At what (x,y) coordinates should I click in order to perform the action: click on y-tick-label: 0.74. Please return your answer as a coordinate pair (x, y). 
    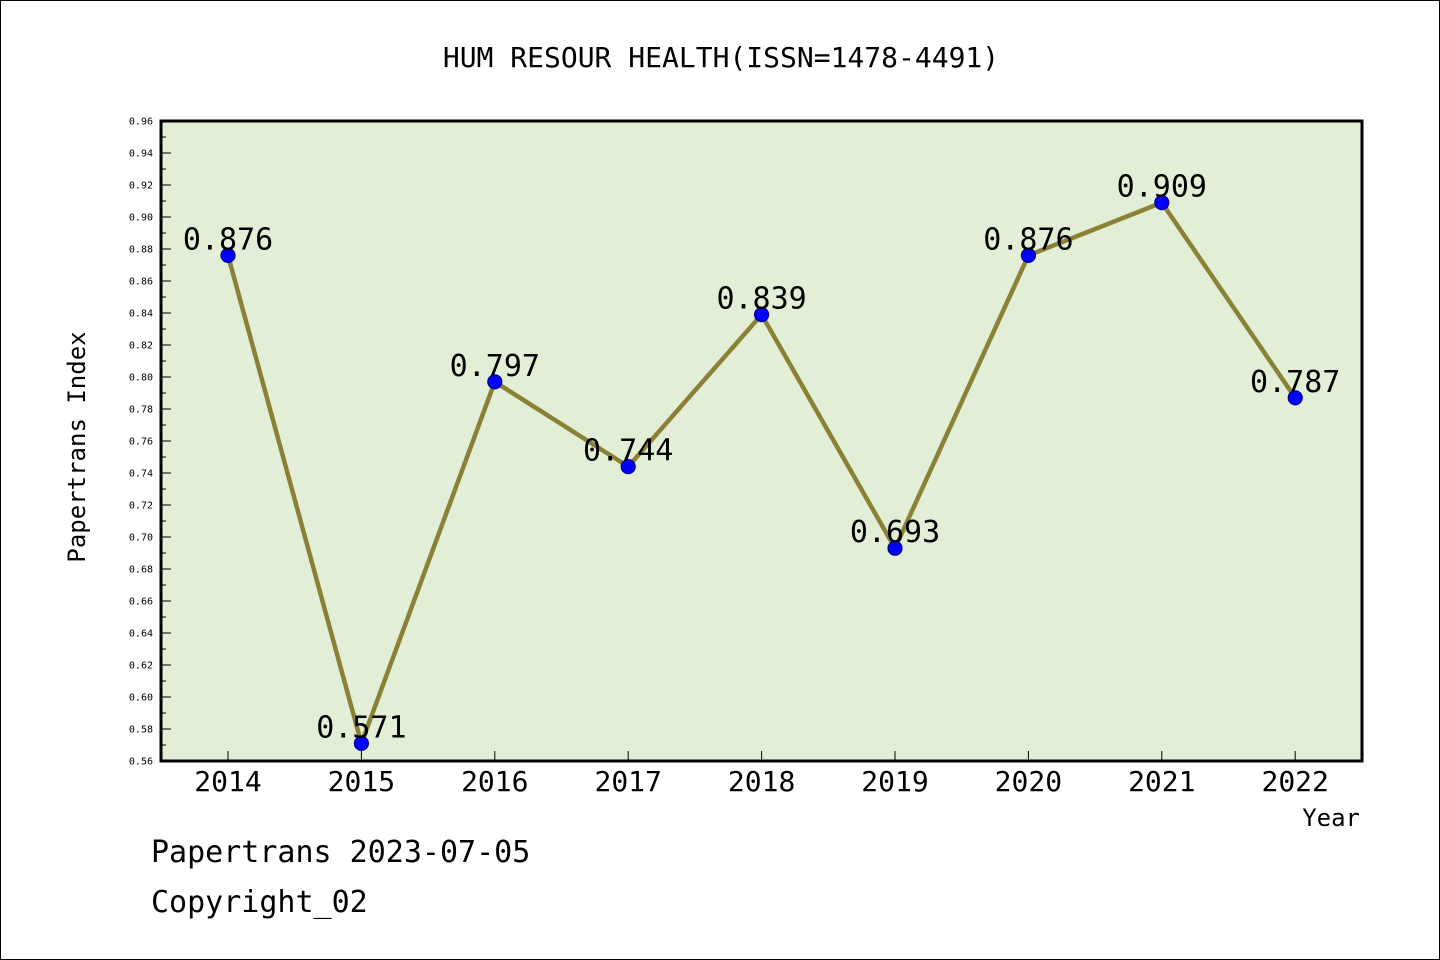
    Looking at the image, I should click on (141, 474).